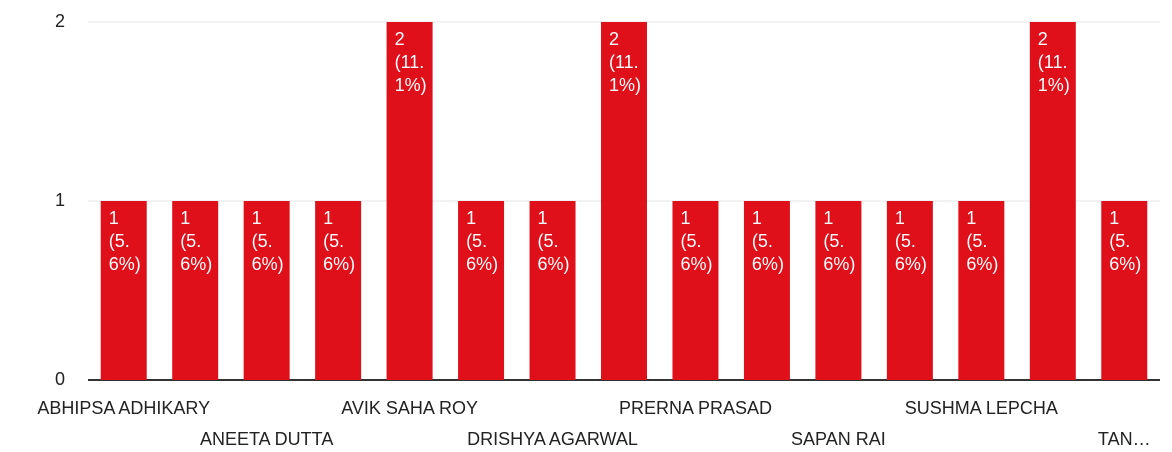  I want to click on x-tick-label: ABHIPSA ADHIKARY, so click(123, 408).